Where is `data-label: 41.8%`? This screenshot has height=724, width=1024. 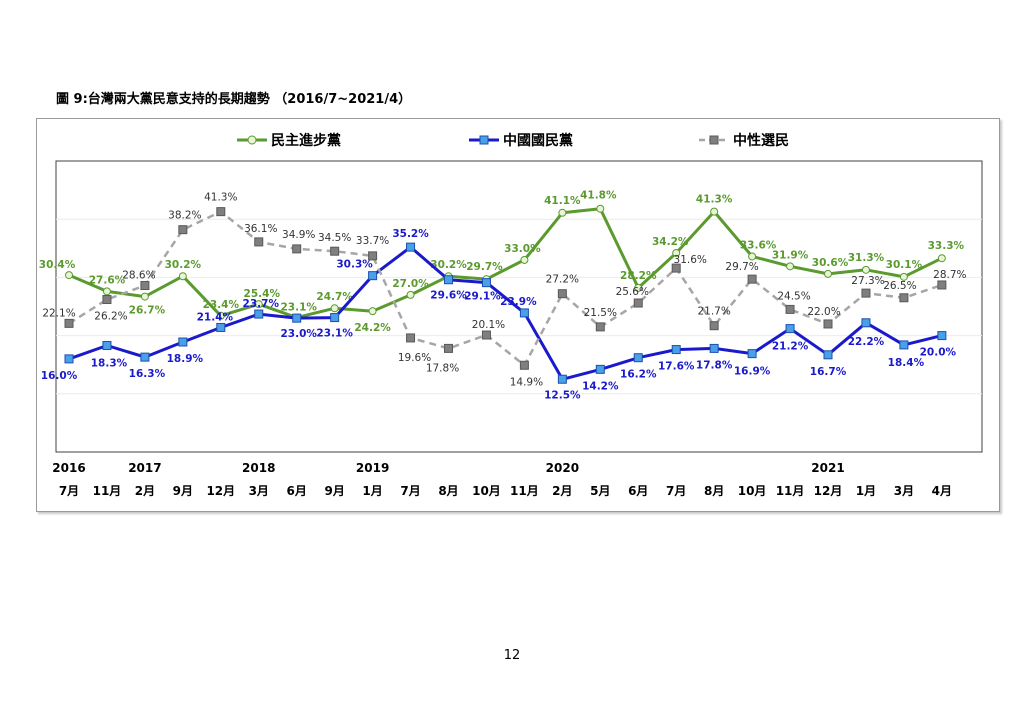
data-label: 41.8% is located at coordinates (598, 196).